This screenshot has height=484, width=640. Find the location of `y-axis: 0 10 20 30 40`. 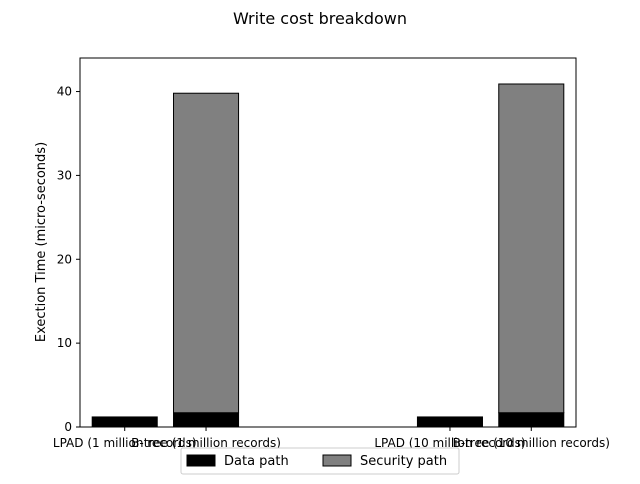

y-axis: 0 10 20 30 40 is located at coordinates (68, 259).